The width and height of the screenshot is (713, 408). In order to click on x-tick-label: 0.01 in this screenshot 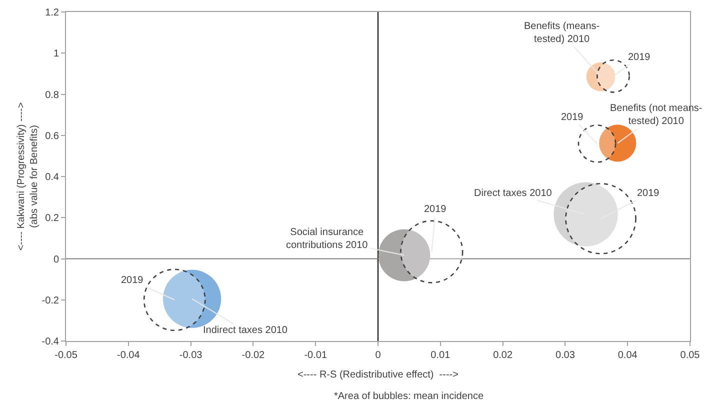, I will do `click(440, 355)`.